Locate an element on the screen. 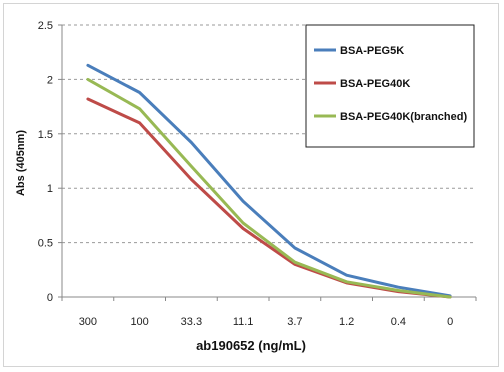  x-tick-label: 300 is located at coordinates (88, 322).